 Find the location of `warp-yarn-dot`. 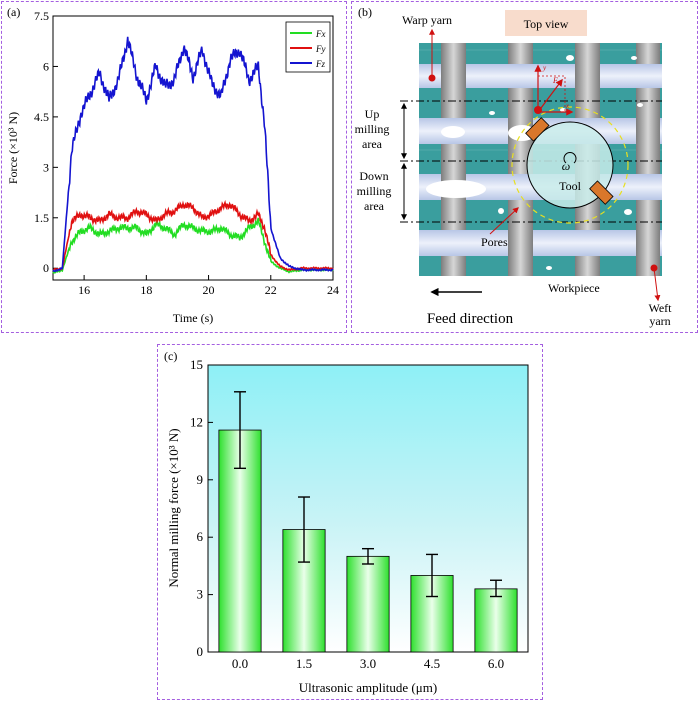

warp-yarn-dot is located at coordinates (432, 78).